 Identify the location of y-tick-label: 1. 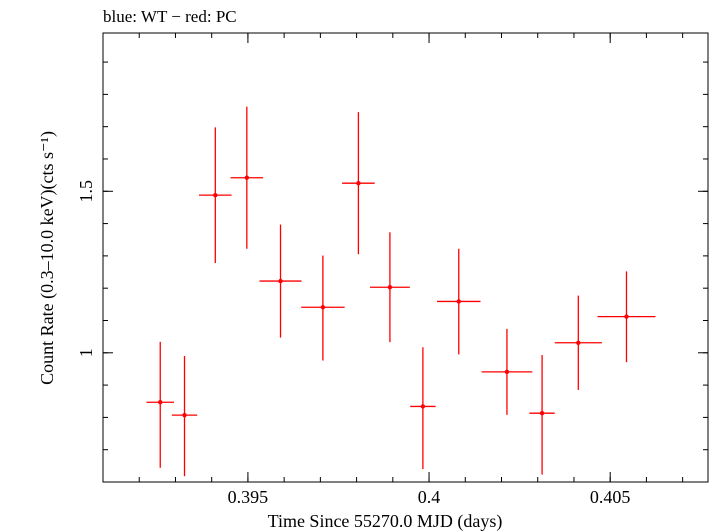
(86, 352).